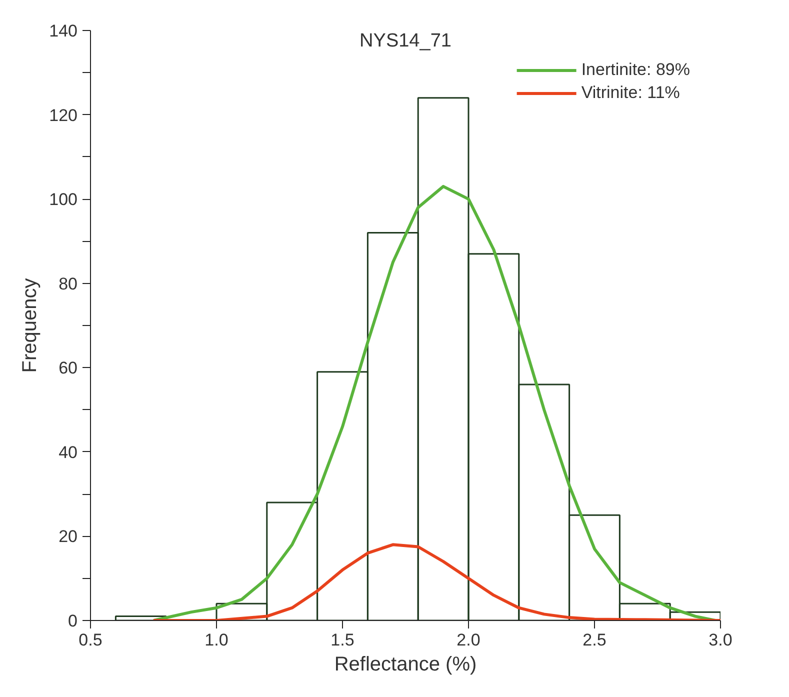 The image size is (789, 697). I want to click on y-axis-title: Frequency, so click(30, 325).